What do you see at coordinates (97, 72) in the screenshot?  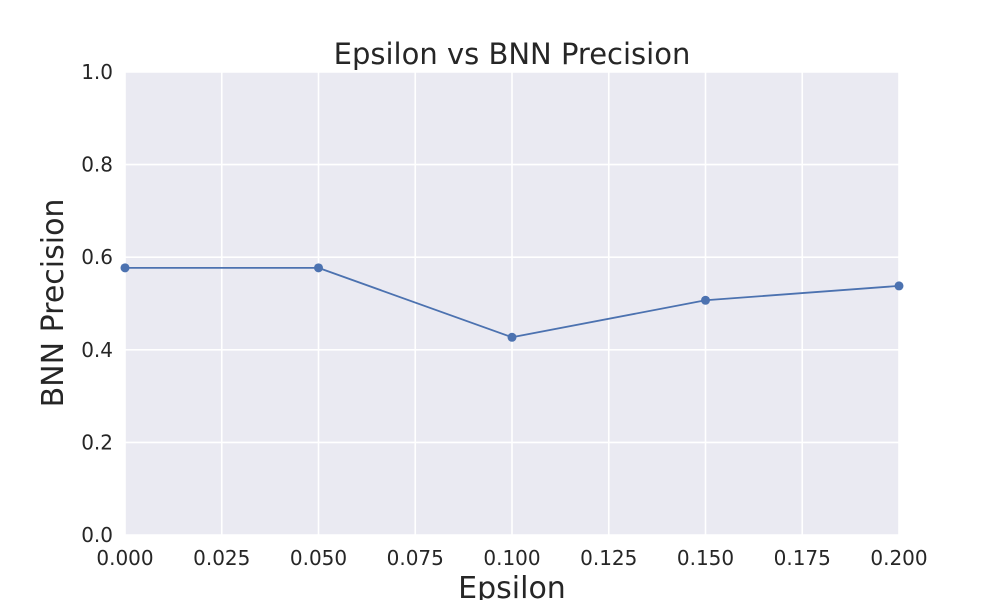 I see `y-tick-label: 1.0` at bounding box center [97, 72].